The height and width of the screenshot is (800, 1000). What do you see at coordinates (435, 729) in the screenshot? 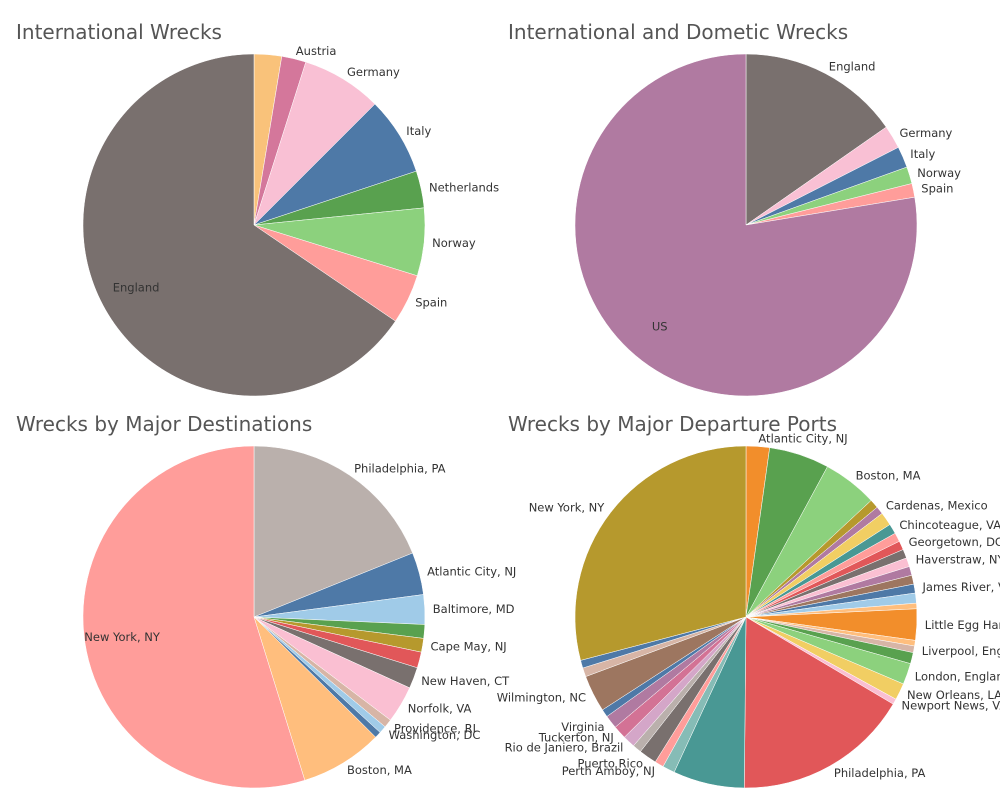
I see `slice-label: Providence, RI` at bounding box center [435, 729].